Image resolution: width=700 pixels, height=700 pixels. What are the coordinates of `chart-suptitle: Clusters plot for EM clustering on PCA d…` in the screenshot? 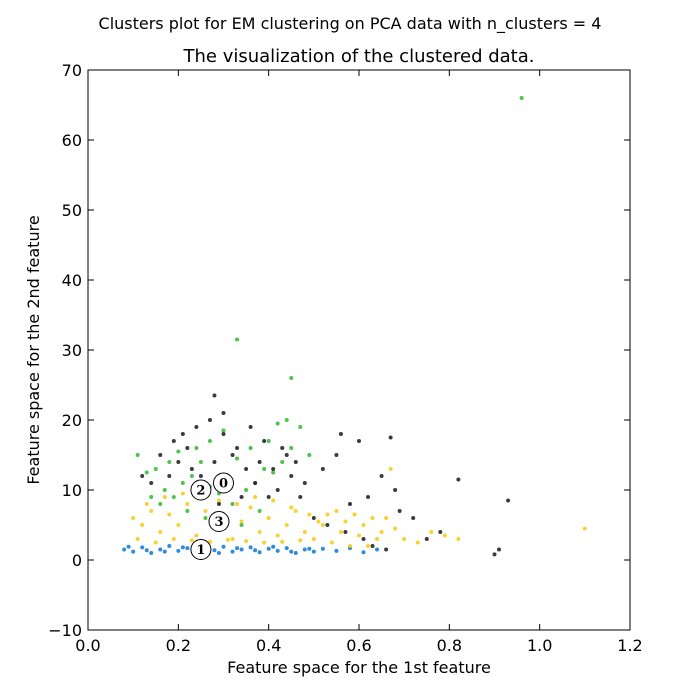 It's located at (350, 24).